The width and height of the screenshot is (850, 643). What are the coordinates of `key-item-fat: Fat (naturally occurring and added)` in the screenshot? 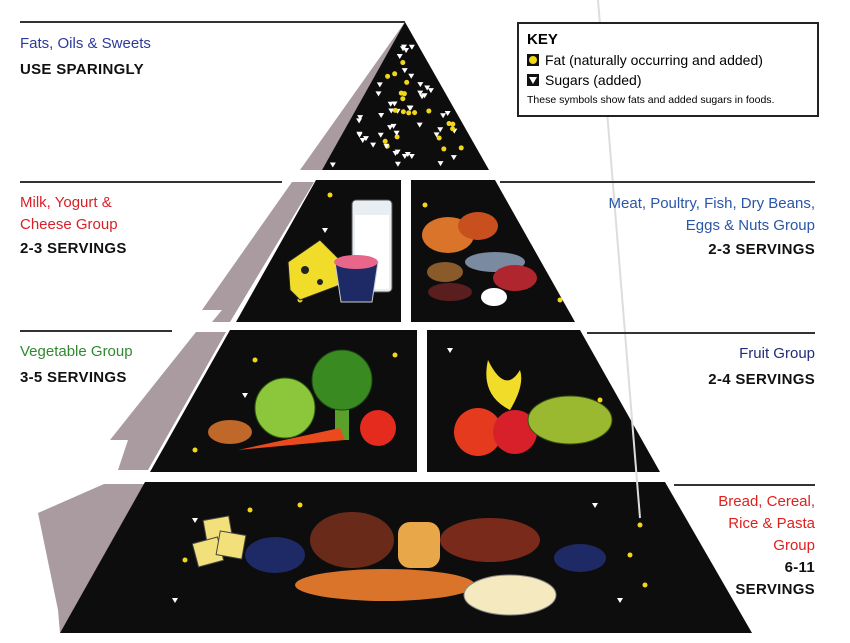 It's located at (668, 60).